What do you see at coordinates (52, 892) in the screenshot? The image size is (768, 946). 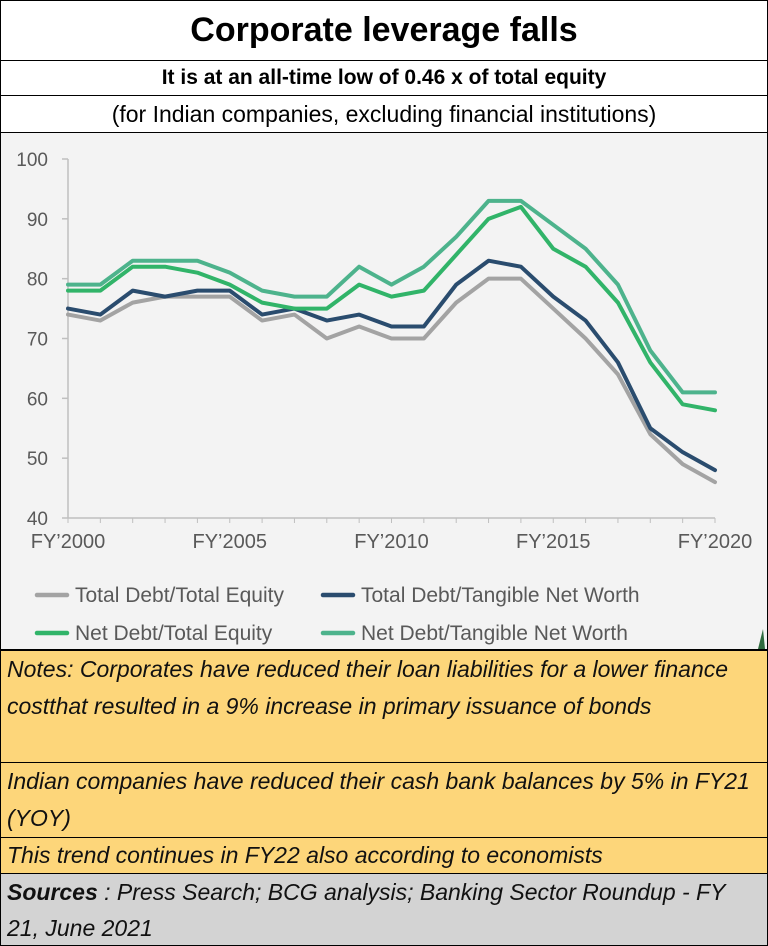 I see `sources-label: Sources` at bounding box center [52, 892].